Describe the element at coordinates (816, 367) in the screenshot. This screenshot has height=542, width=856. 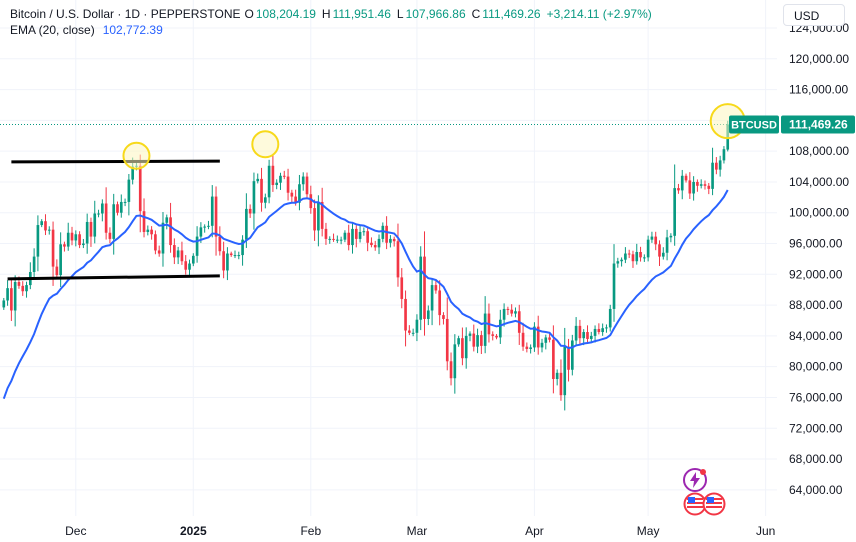
I see `y-tick-label: 80,000.00` at that location.